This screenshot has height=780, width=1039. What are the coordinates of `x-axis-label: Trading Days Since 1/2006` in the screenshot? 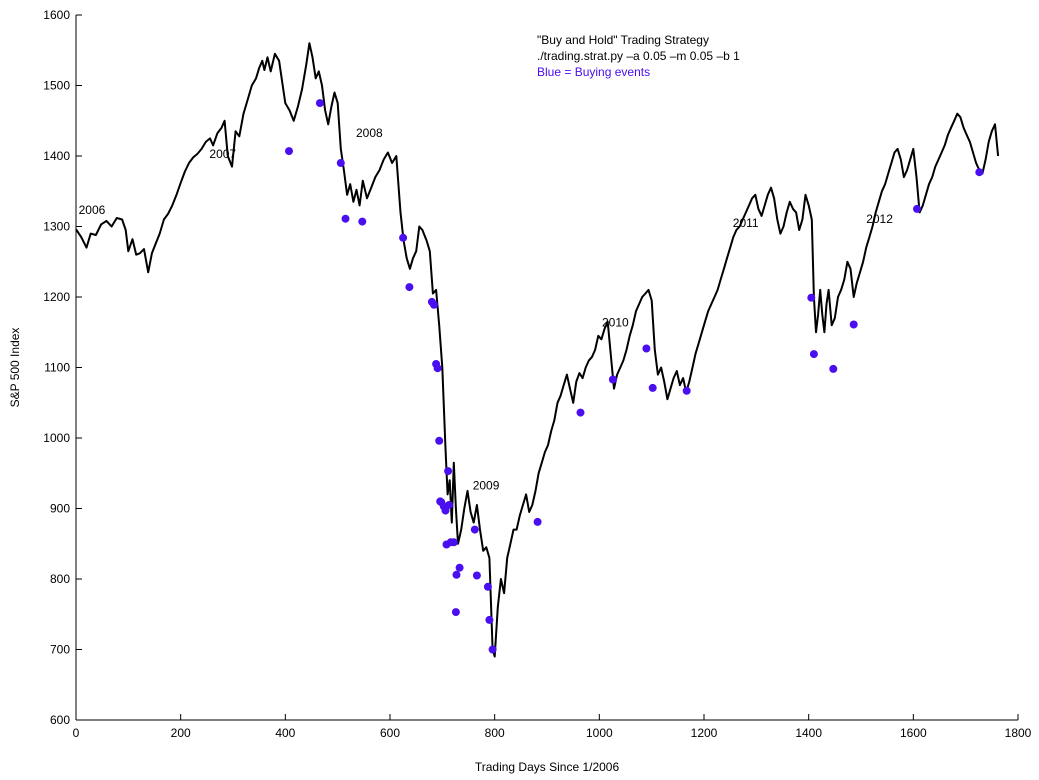 It's located at (547, 767).